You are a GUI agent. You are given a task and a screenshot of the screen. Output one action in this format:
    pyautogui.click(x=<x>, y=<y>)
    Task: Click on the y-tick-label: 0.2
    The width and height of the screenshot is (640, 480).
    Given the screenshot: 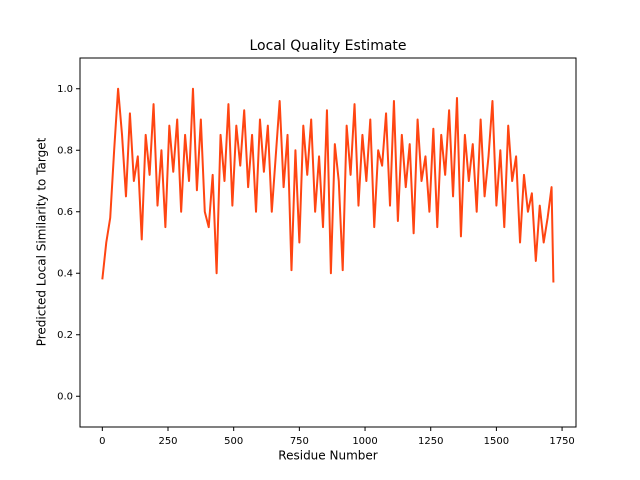 What is the action you would take?
    pyautogui.click(x=65, y=335)
    